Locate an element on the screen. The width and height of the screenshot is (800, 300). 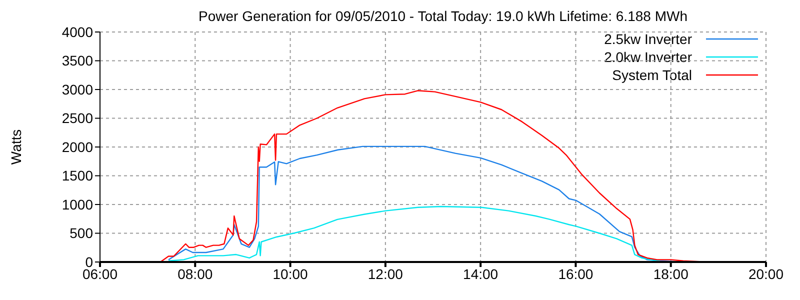
y-tick-label: 2000 is located at coordinates (78, 146).